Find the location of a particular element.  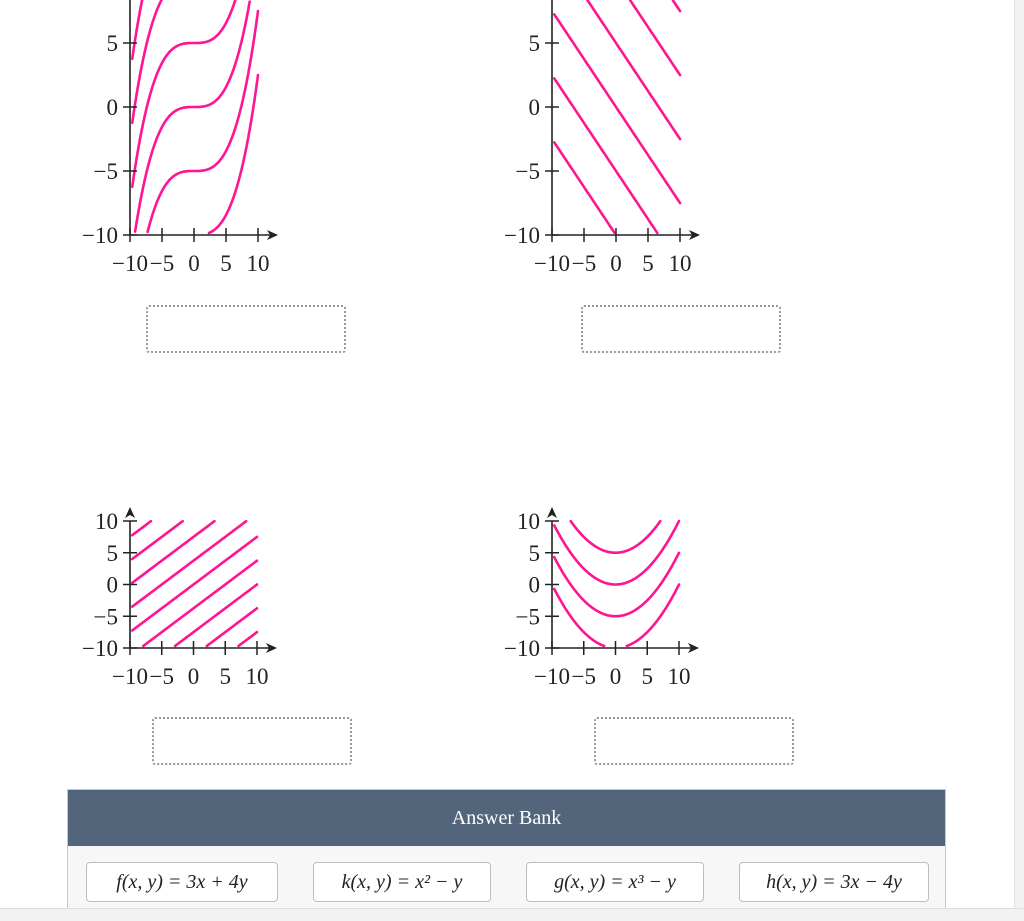

page-scrollbar is located at coordinates (1019, 460).